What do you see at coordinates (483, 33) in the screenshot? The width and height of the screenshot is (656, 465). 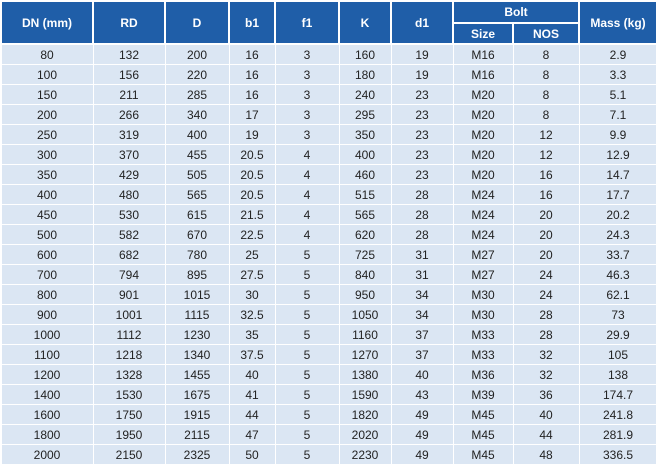 I see `column-header: Size` at bounding box center [483, 33].